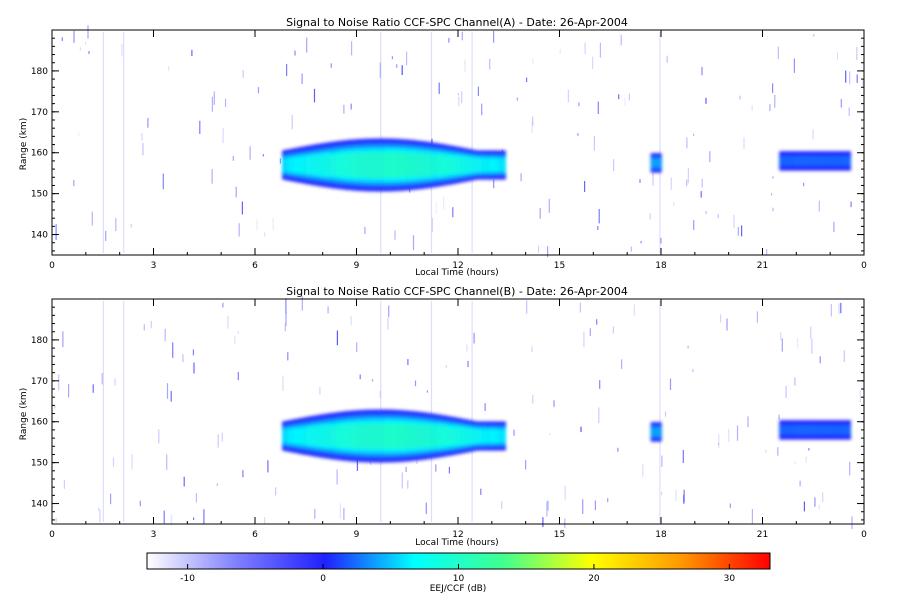 The image size is (900, 604). I want to click on x-tick-label: 12, so click(457, 535).